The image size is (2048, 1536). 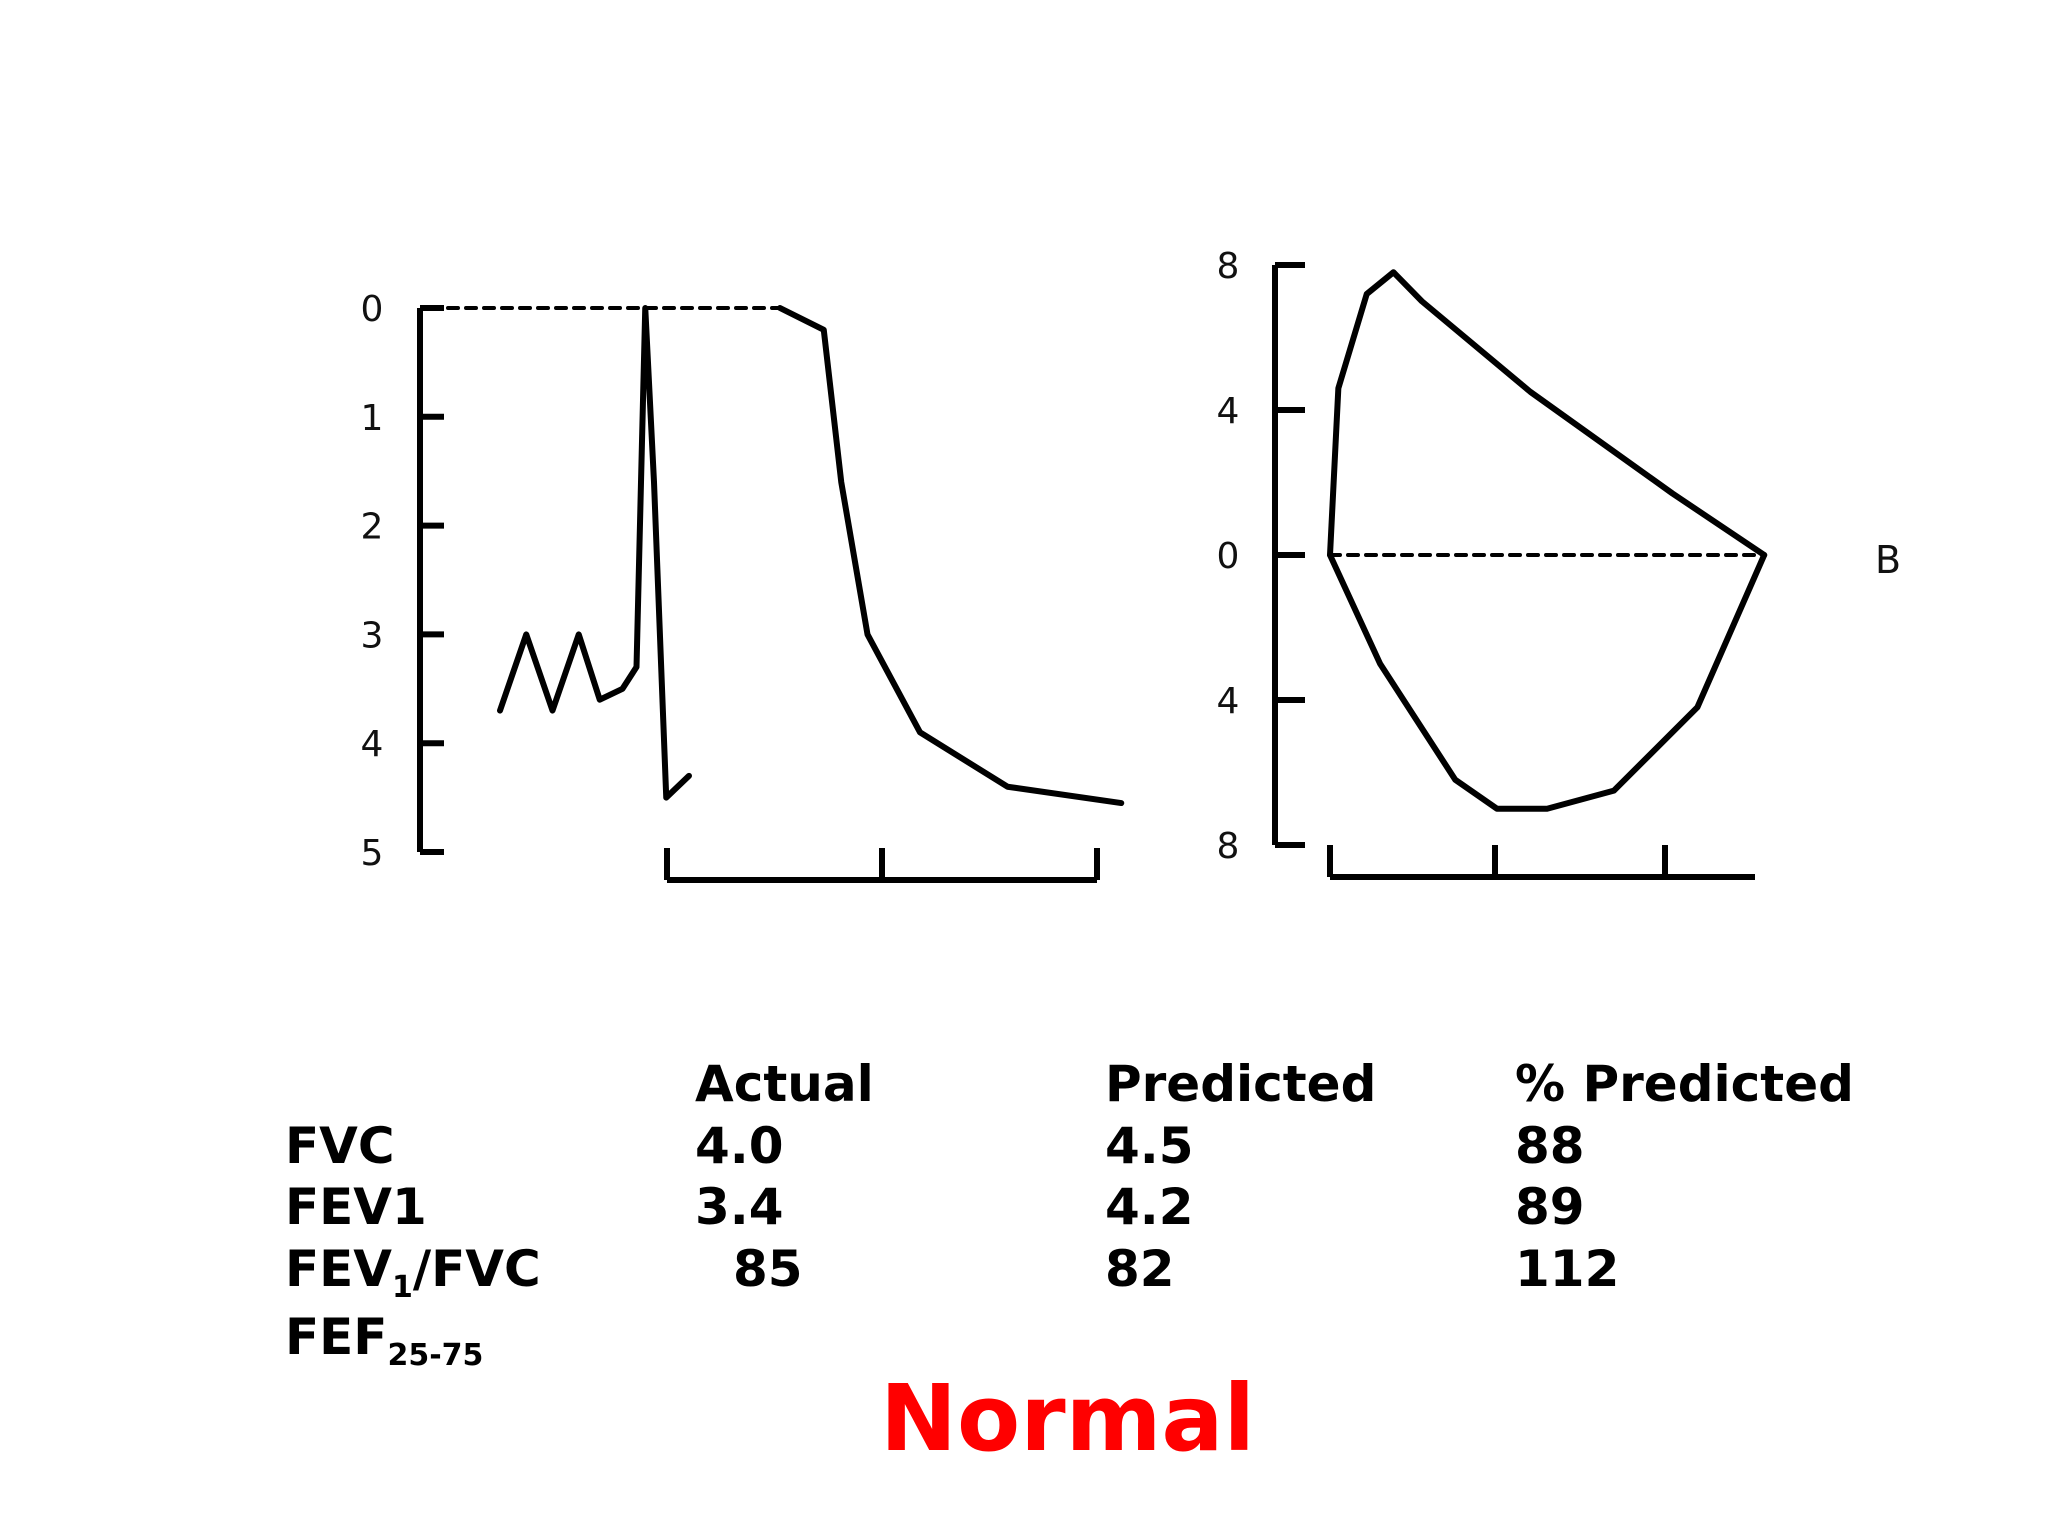 What do you see at coordinates (372, 527) in the screenshot?
I see `left-y-tick-label: 2` at bounding box center [372, 527].